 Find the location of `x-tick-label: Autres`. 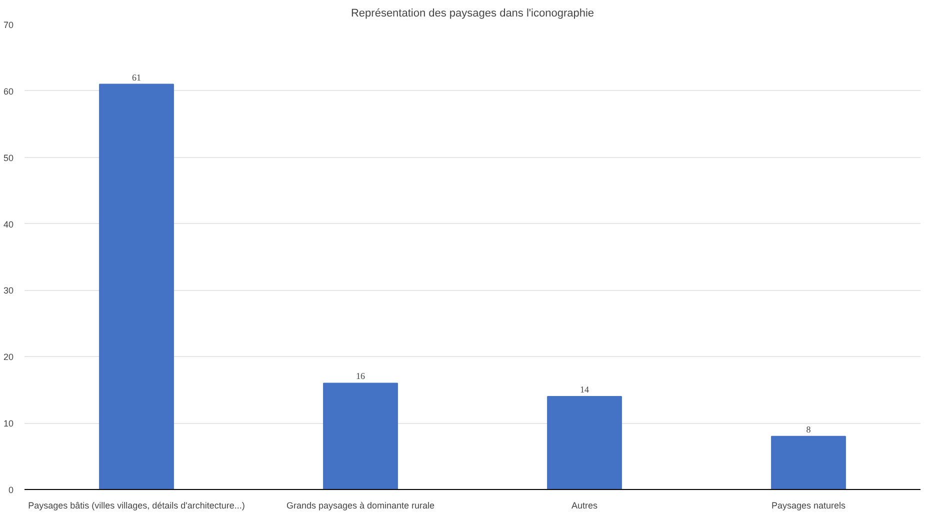

x-tick-label: Autres is located at coordinates (584, 505).